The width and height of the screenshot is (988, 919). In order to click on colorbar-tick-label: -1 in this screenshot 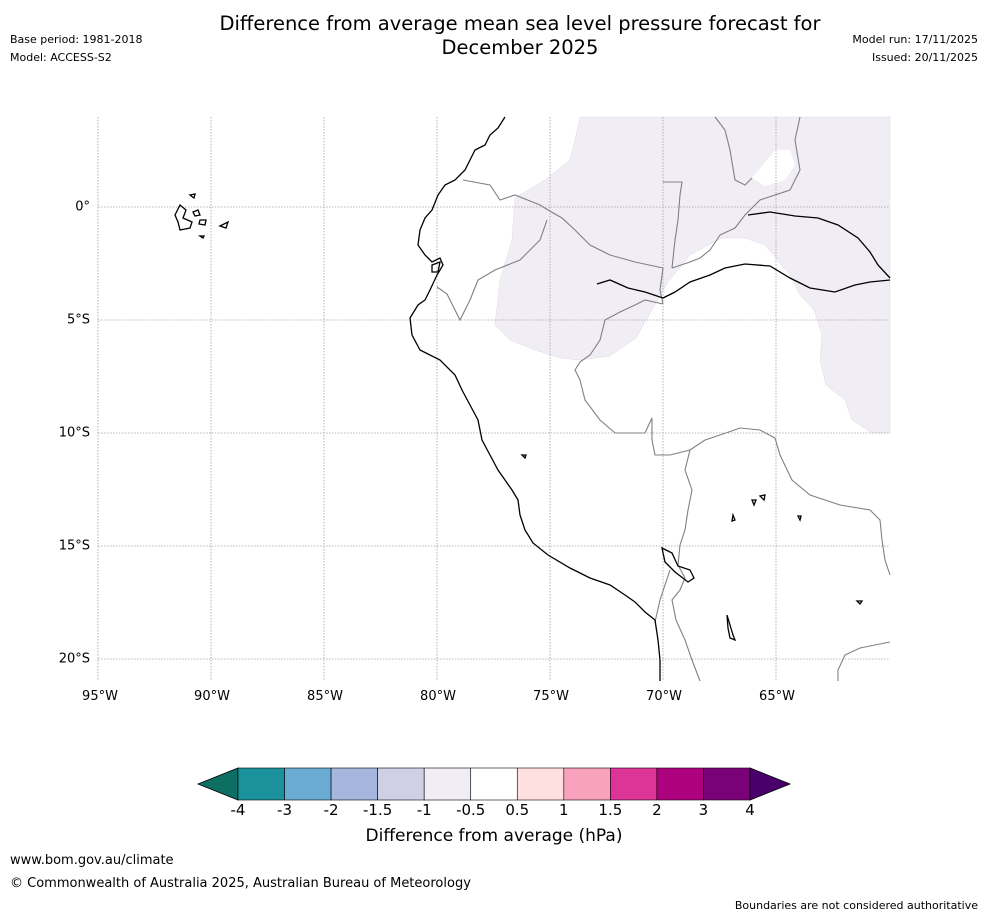, I will do `click(424, 810)`.